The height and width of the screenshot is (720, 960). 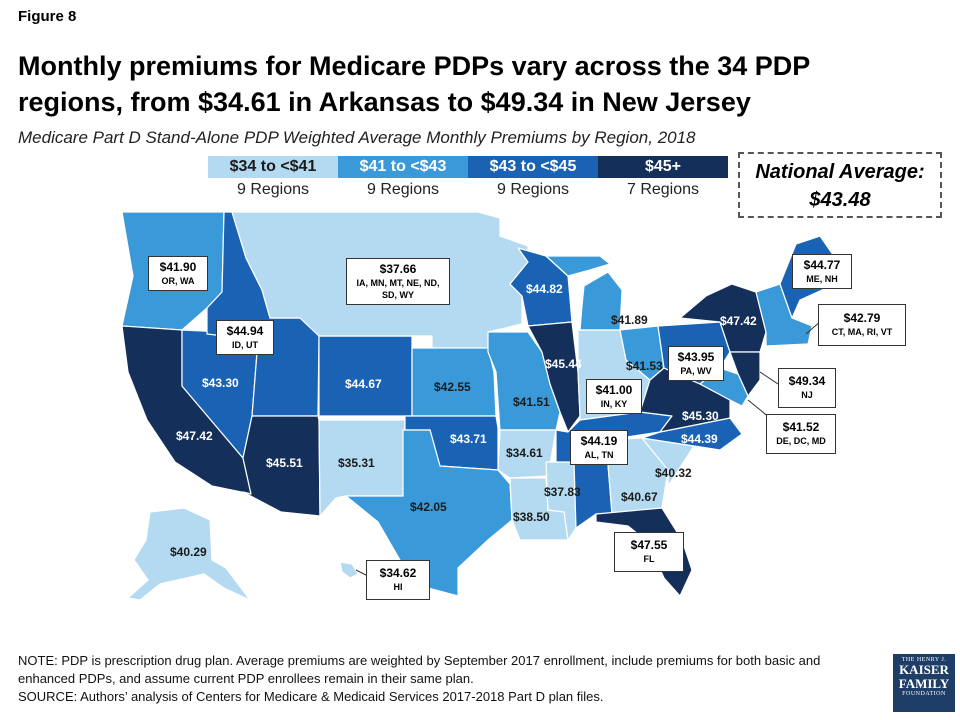 I want to click on national-average-label: National Average:, so click(x=840, y=172).